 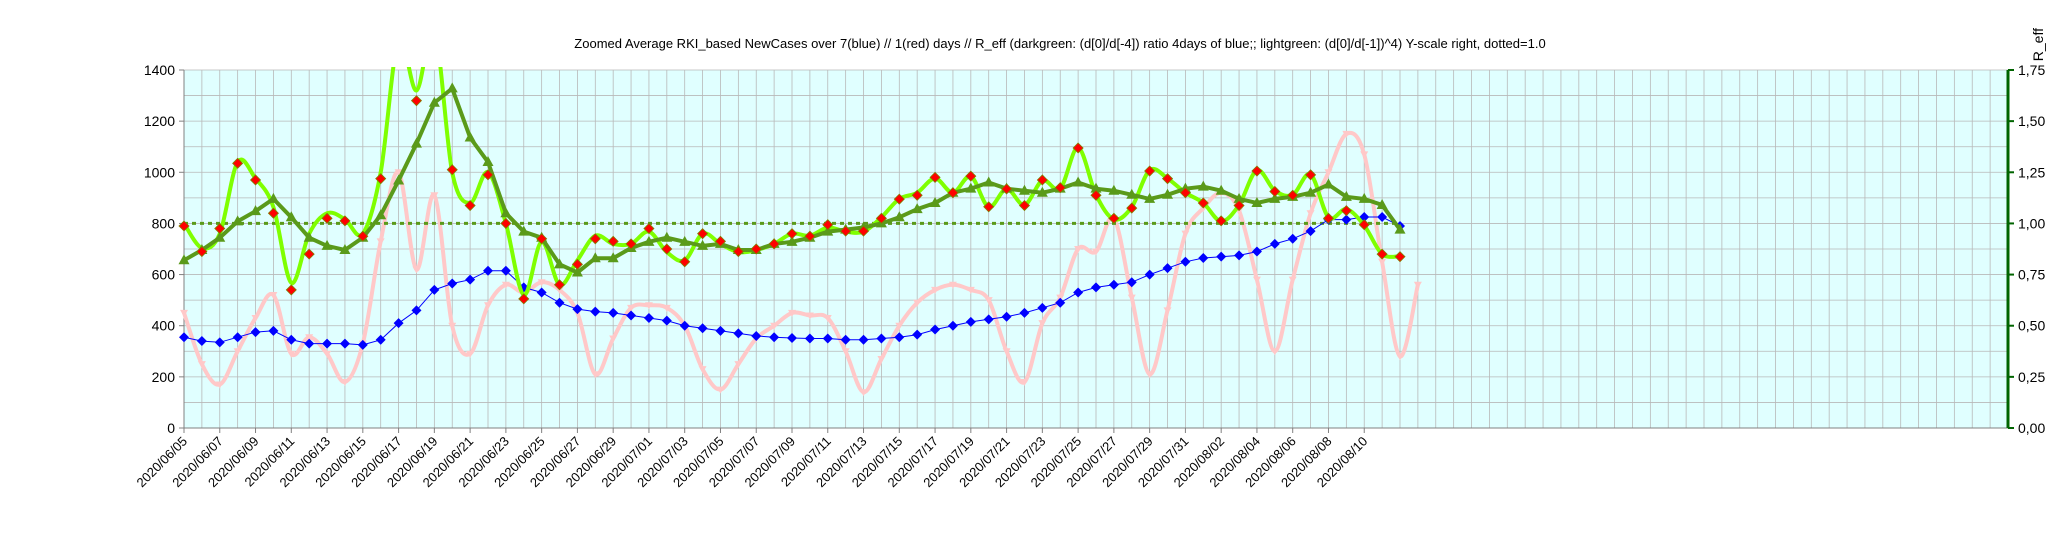 What do you see at coordinates (2031, 428) in the screenshot?
I see `right-tick-label: 0,00` at bounding box center [2031, 428].